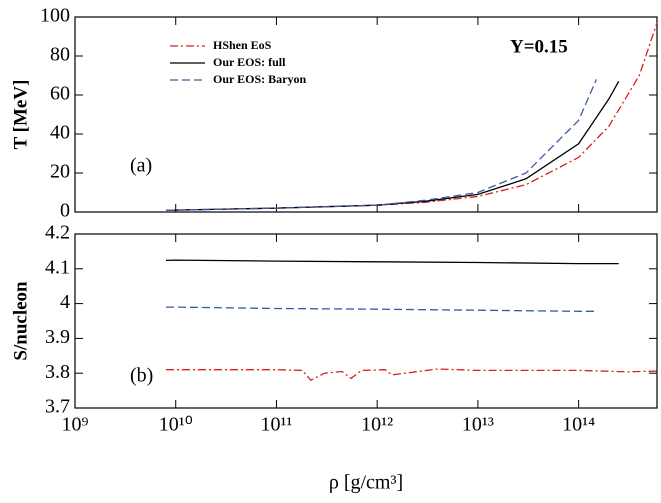 Image resolution: width=661 pixels, height=503 pixels. I want to click on y-tick-label: 100, so click(55, 16).